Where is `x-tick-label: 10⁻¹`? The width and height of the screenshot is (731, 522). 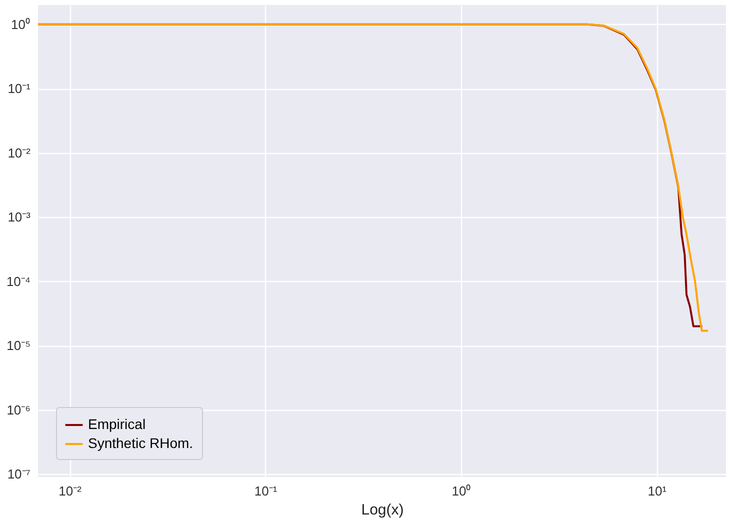 x-tick-label: 10⁻¹ is located at coordinates (266, 491).